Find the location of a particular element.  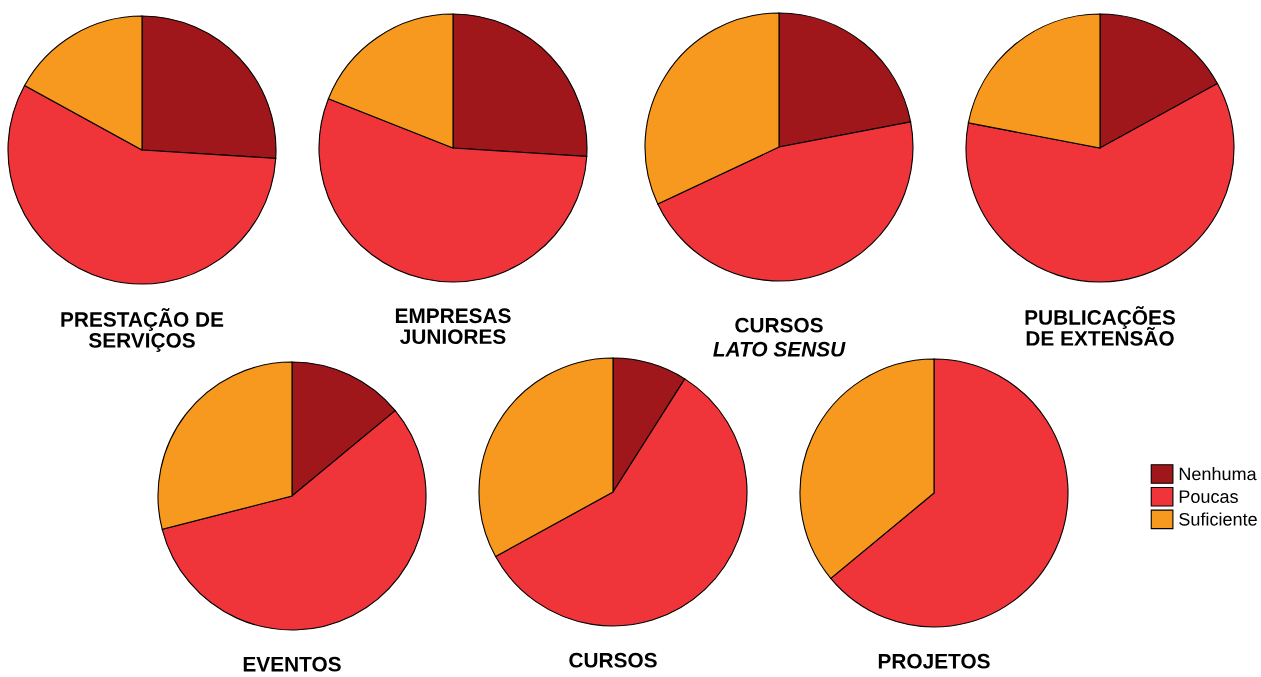

legend-label: Nenhuma is located at coordinates (1218, 474).